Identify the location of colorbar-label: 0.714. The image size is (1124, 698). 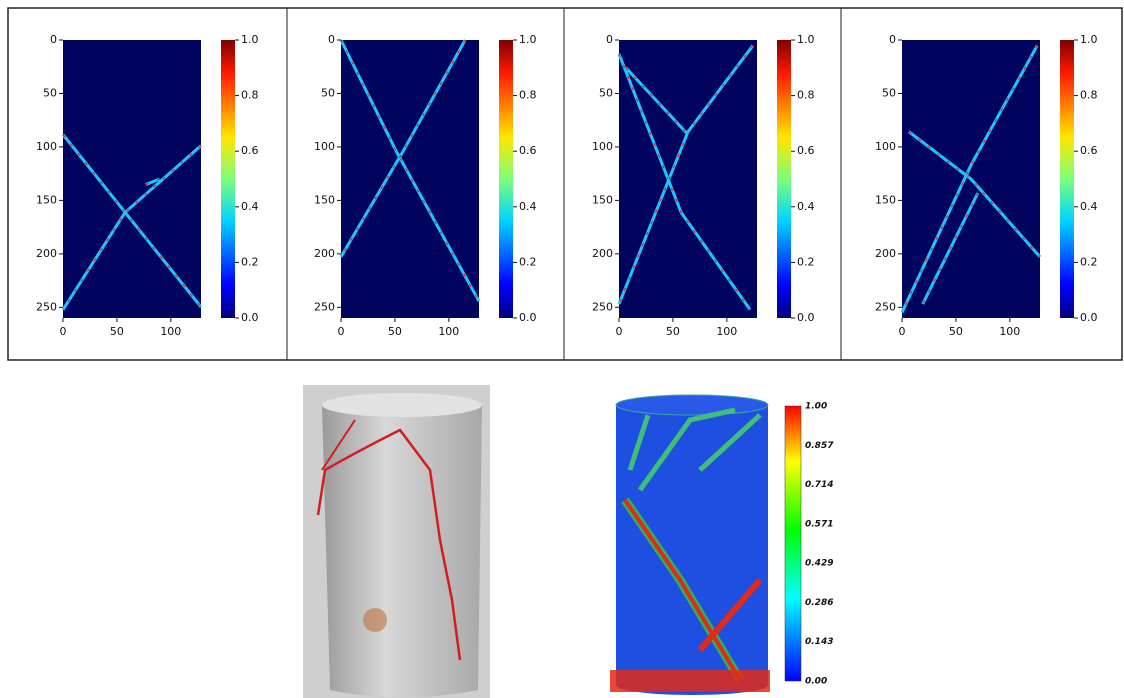
(819, 485).